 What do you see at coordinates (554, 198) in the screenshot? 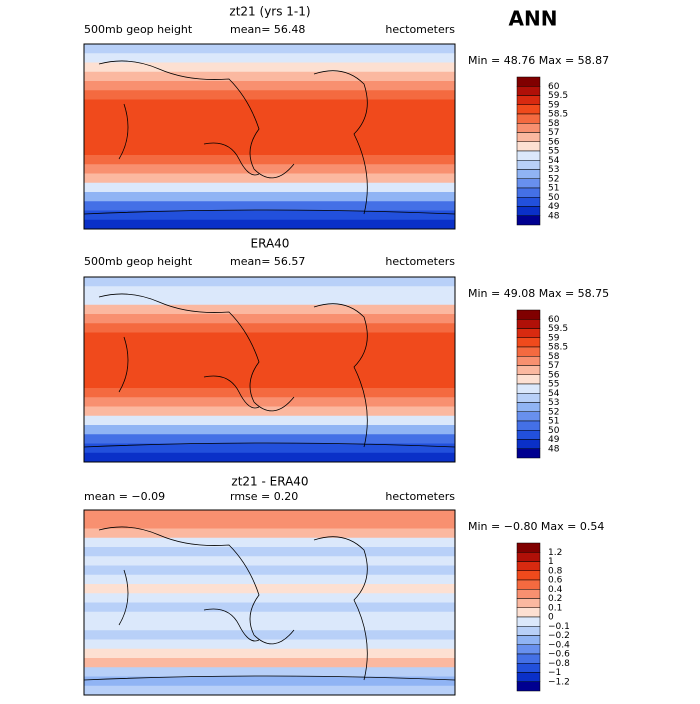
I see `colorbar-label: 50` at bounding box center [554, 198].